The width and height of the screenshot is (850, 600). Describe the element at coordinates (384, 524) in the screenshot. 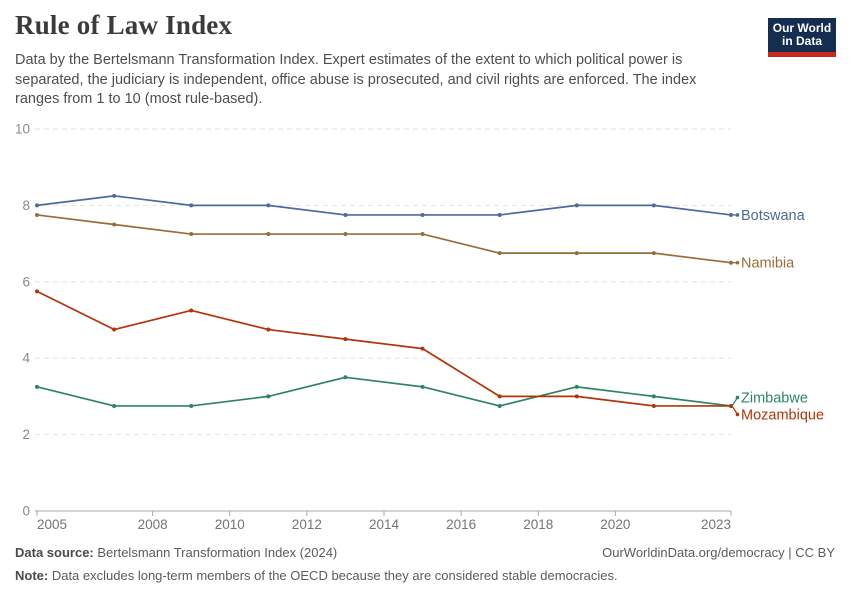

I see `x-tick-label-2014: 2014` at that location.